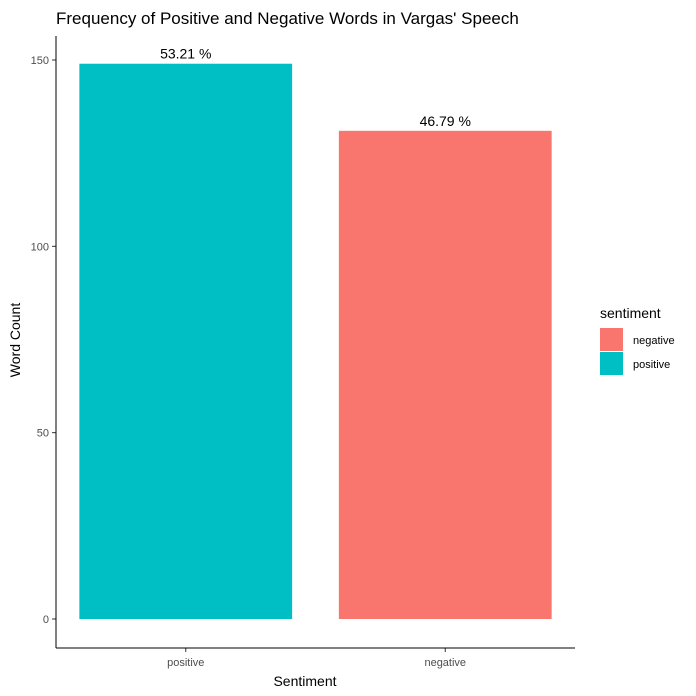  Describe the element at coordinates (445, 121) in the screenshot. I see `bar-label-negative: 46.79 %` at that location.